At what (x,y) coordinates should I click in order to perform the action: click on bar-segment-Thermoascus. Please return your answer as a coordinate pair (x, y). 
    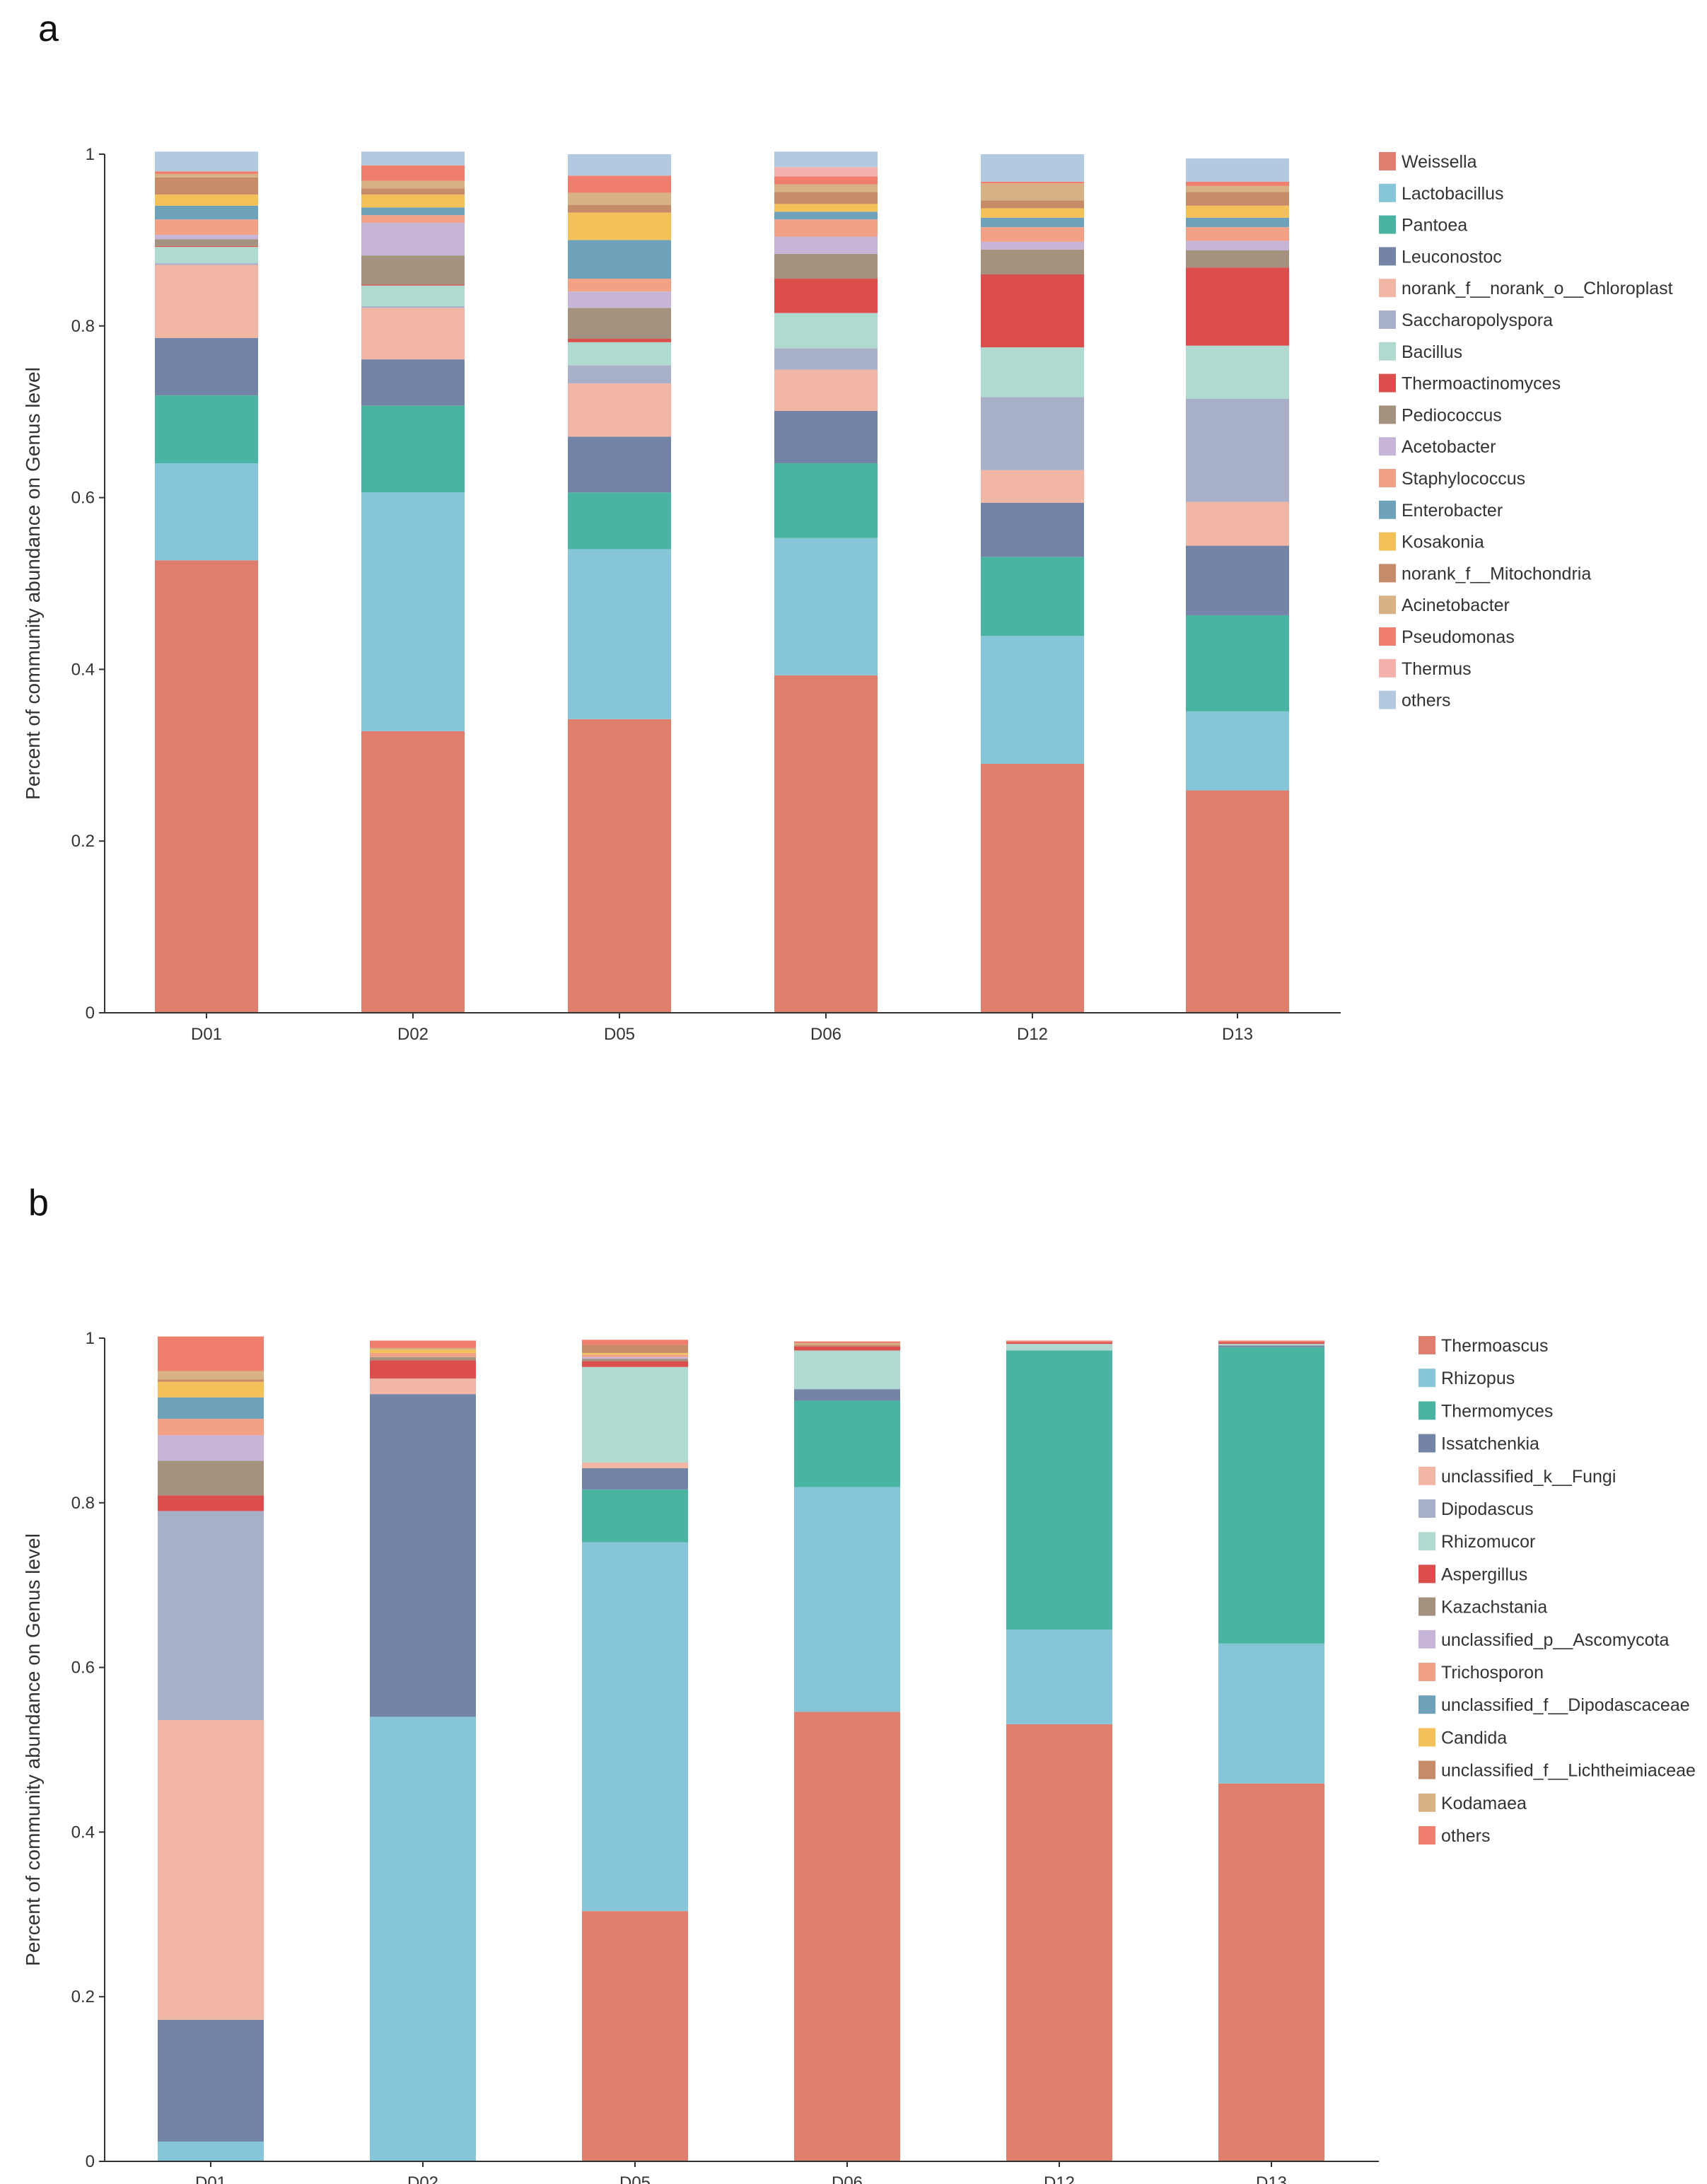
    Looking at the image, I should click on (847, 1936).